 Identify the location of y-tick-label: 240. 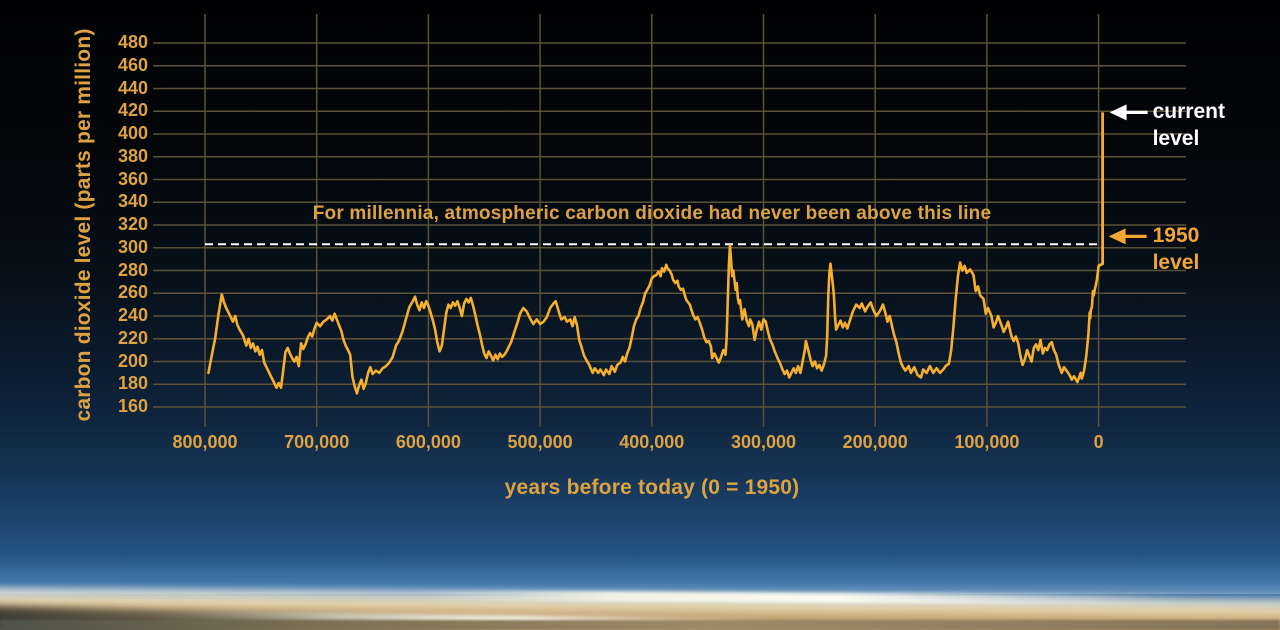
(132, 315).